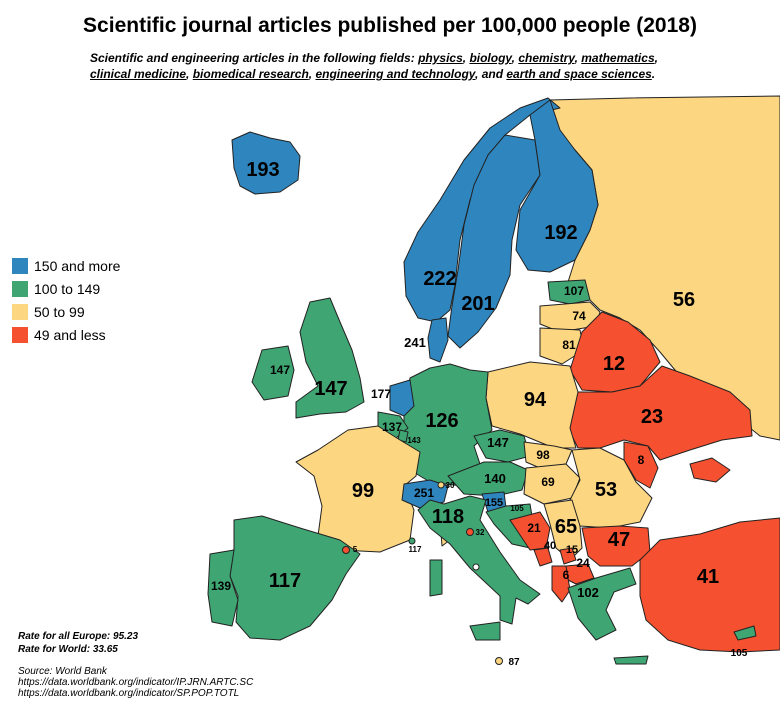  Describe the element at coordinates (438, 340) in the screenshot. I see `region-denmark` at that location.